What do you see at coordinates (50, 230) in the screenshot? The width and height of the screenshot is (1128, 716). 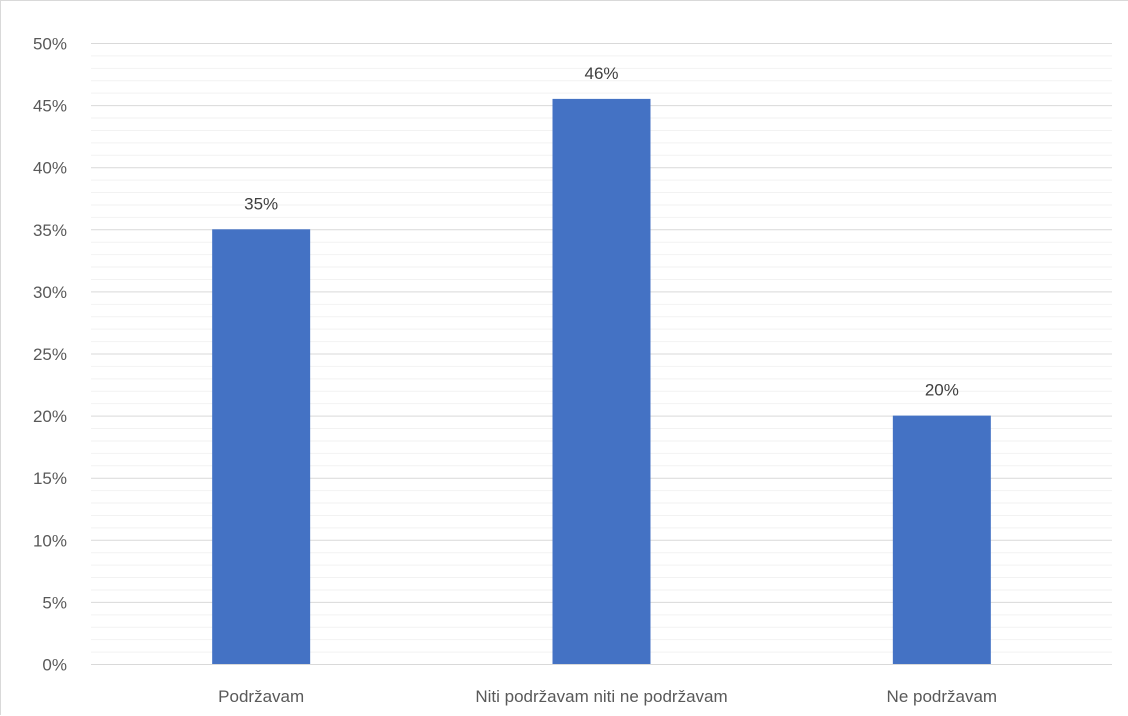 I see `y-tick-label: 35%` at bounding box center [50, 230].